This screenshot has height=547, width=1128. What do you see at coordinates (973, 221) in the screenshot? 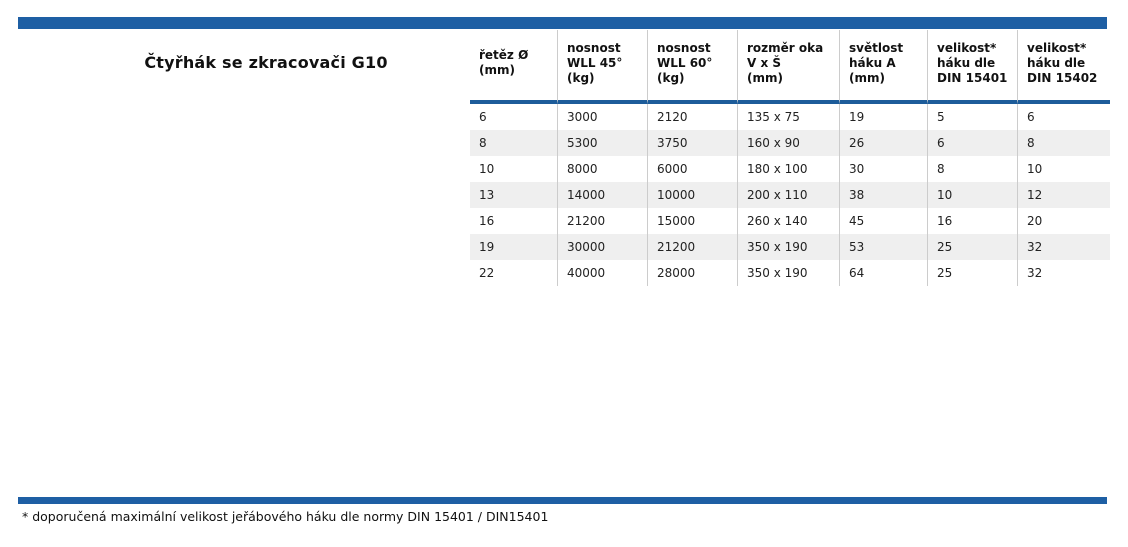
I see `table-cell-hook-size-din-15401: 16` at bounding box center [973, 221].